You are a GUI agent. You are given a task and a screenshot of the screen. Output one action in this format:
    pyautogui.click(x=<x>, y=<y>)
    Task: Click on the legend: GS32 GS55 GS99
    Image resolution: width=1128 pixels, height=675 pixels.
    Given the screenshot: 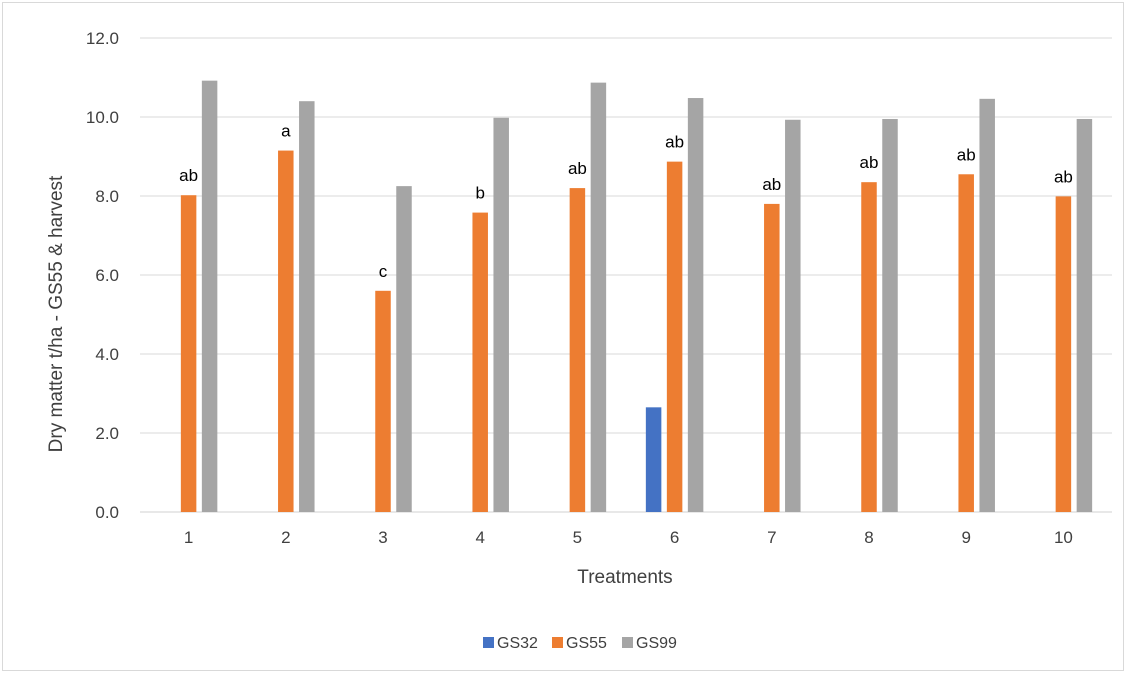 What is the action you would take?
    pyautogui.click(x=580, y=643)
    